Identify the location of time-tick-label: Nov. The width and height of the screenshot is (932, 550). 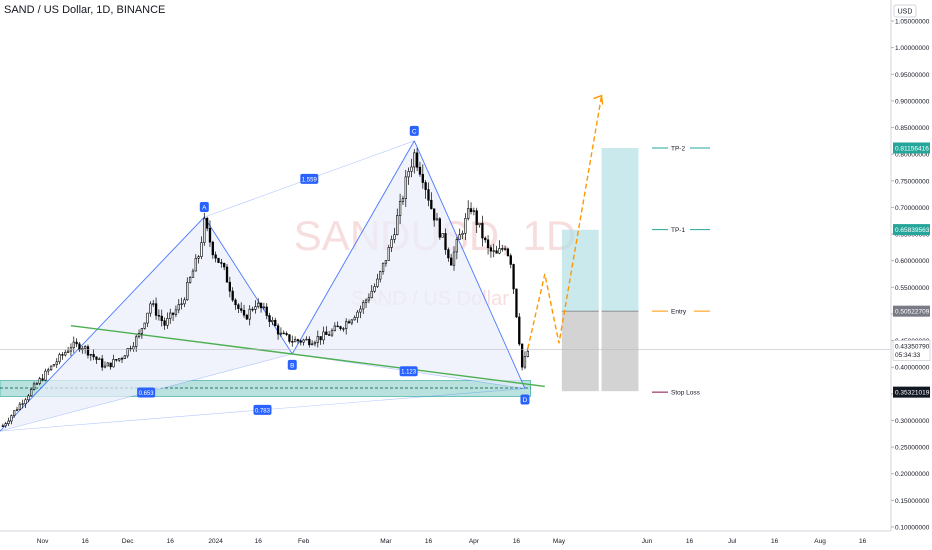
(43, 541).